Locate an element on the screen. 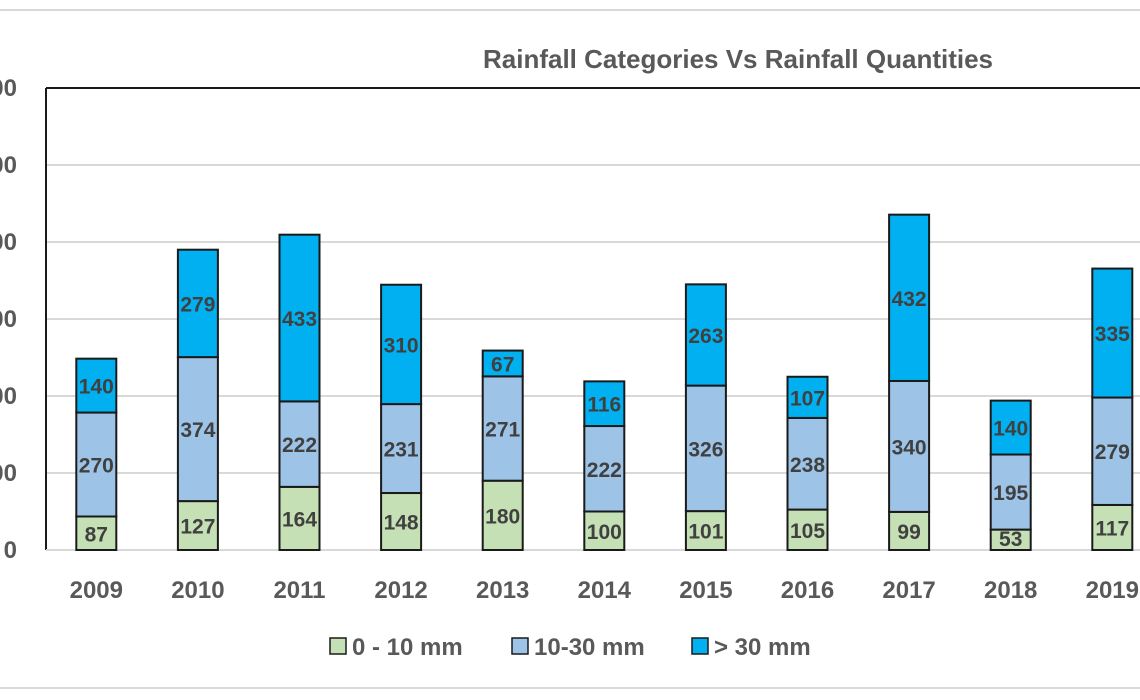 The width and height of the screenshot is (1140, 700). data-label: 105 is located at coordinates (807, 531).